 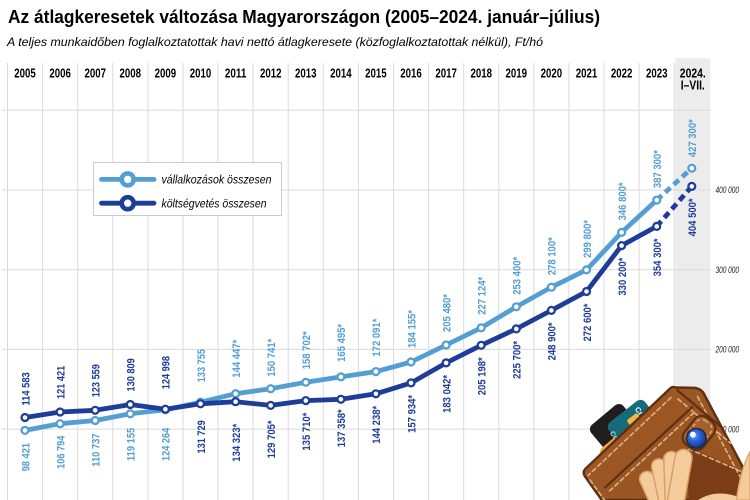 What do you see at coordinates (588, 322) in the screenshot?
I see `svg-text: 272 600*` at bounding box center [588, 322].